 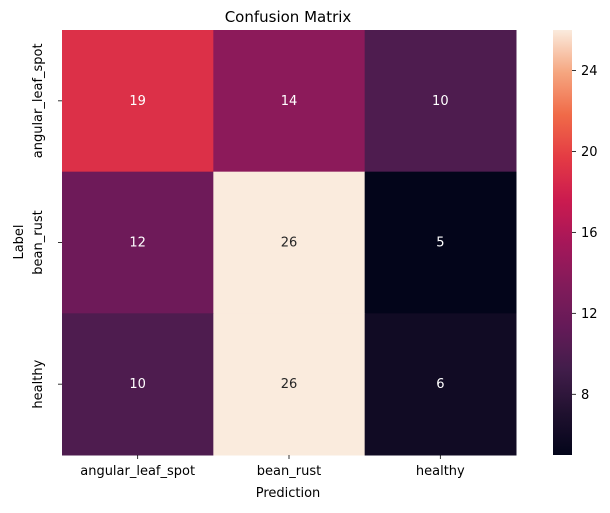 I want to click on y-tick-label: healthy, so click(x=38, y=383).